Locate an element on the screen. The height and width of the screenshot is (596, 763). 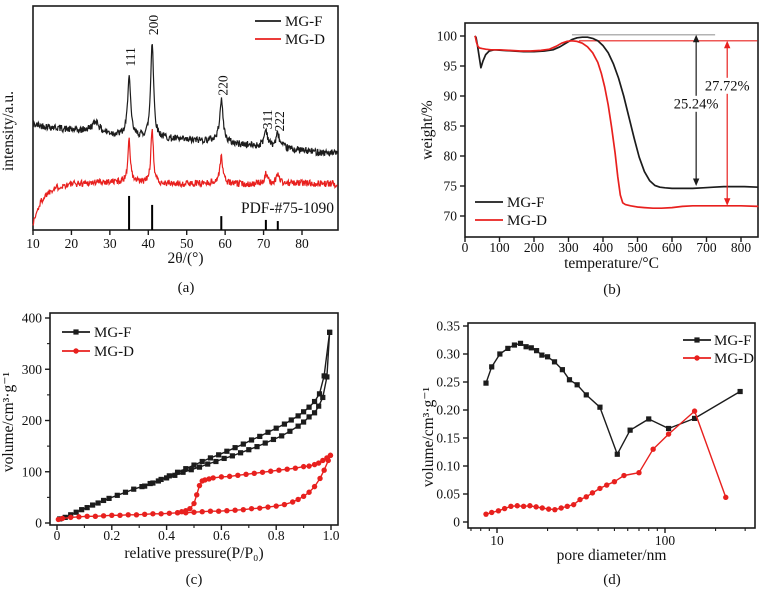
x-tick-label: 70 is located at coordinates (264, 243).